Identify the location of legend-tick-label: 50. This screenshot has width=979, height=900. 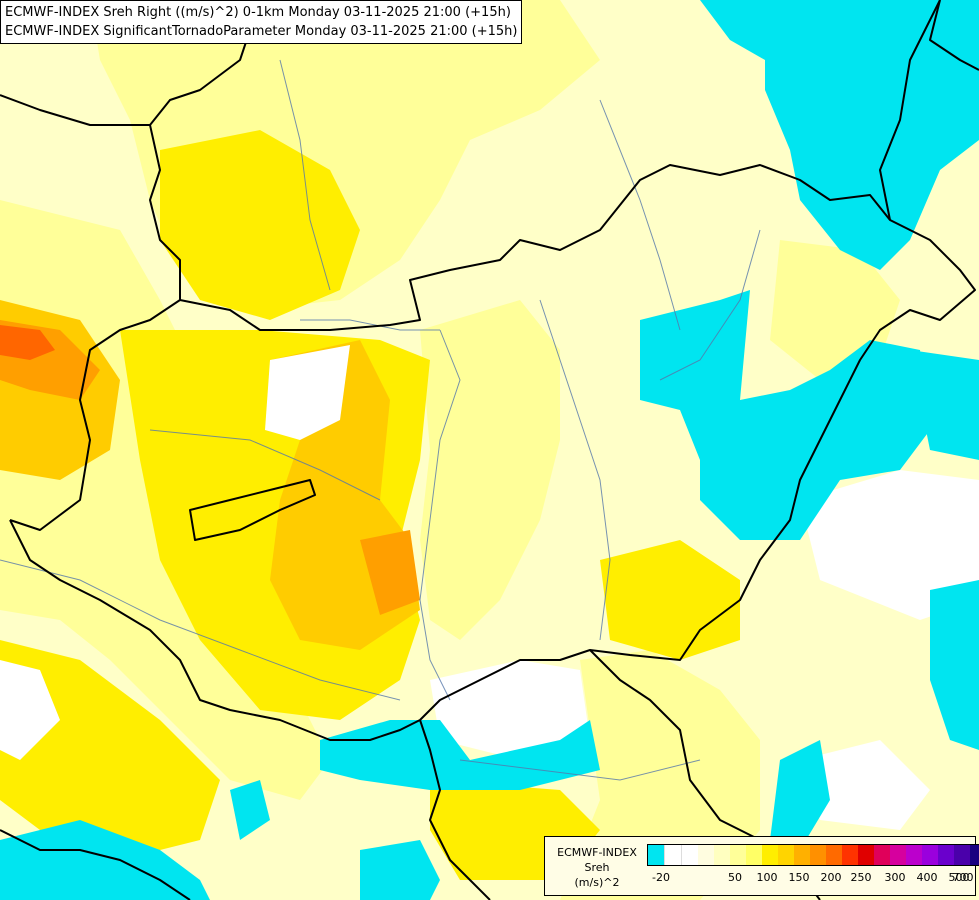
(735, 877).